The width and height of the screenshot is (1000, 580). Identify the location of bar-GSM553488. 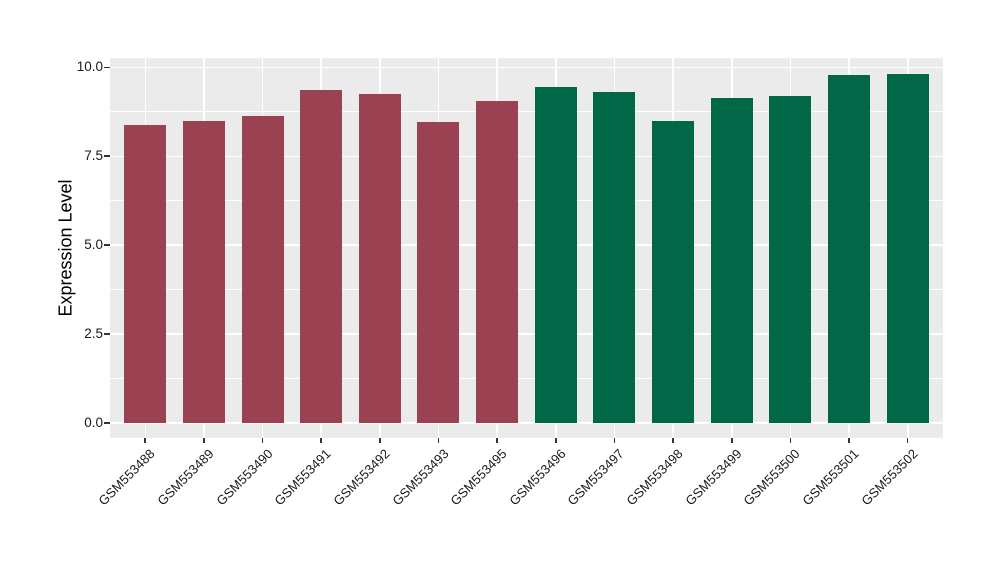
(145, 273).